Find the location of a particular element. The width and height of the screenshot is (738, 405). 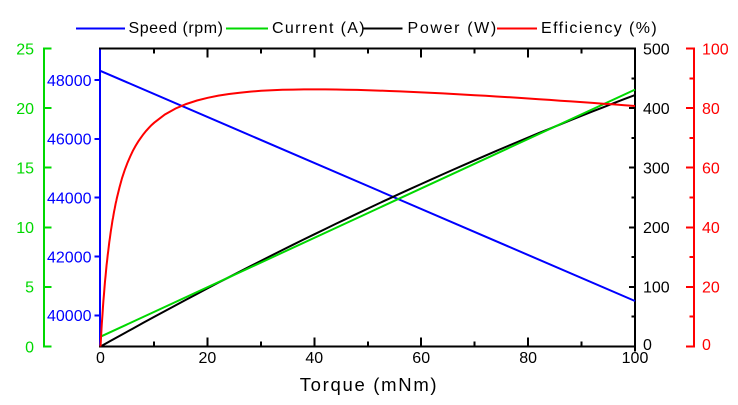

svg-text: 200 is located at coordinates (656, 228).